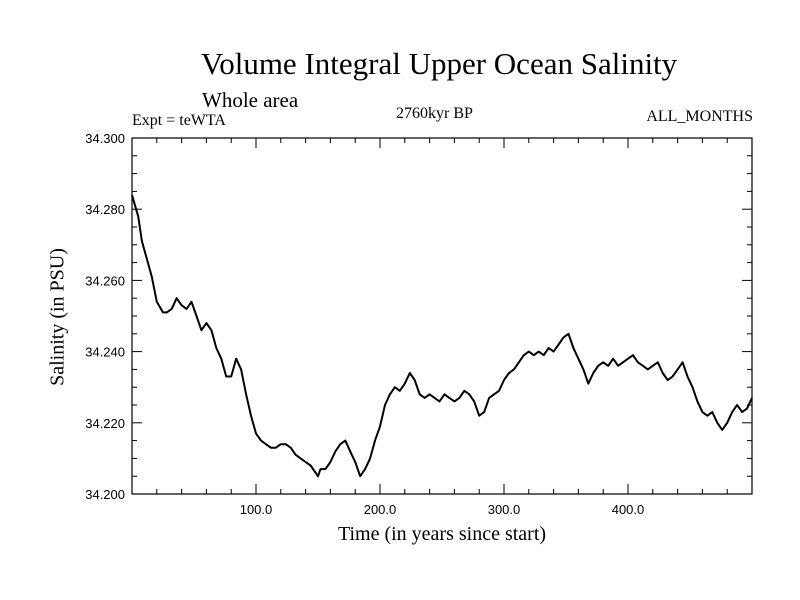 This screenshot has width=800, height=600. Describe the element at coordinates (380, 509) in the screenshot. I see `x-tick-label: 200.0` at that location.